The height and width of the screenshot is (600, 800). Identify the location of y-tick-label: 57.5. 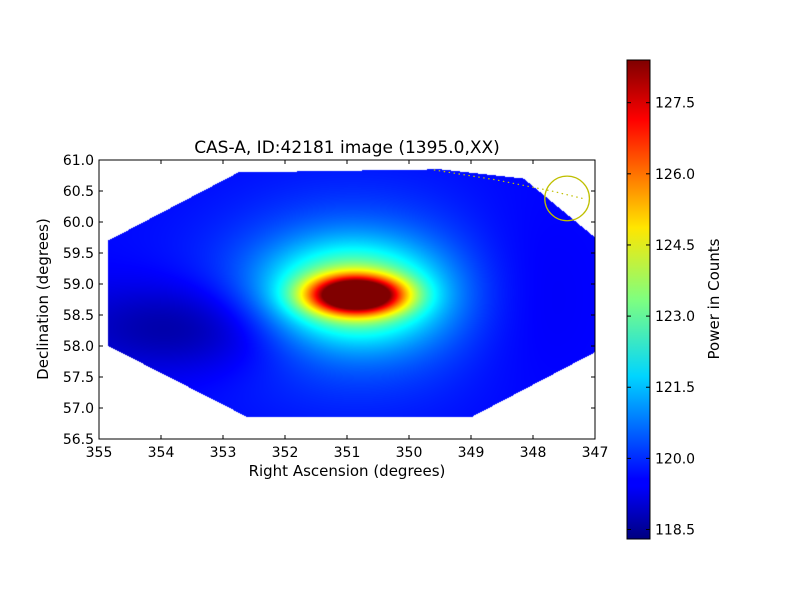
(78, 378).